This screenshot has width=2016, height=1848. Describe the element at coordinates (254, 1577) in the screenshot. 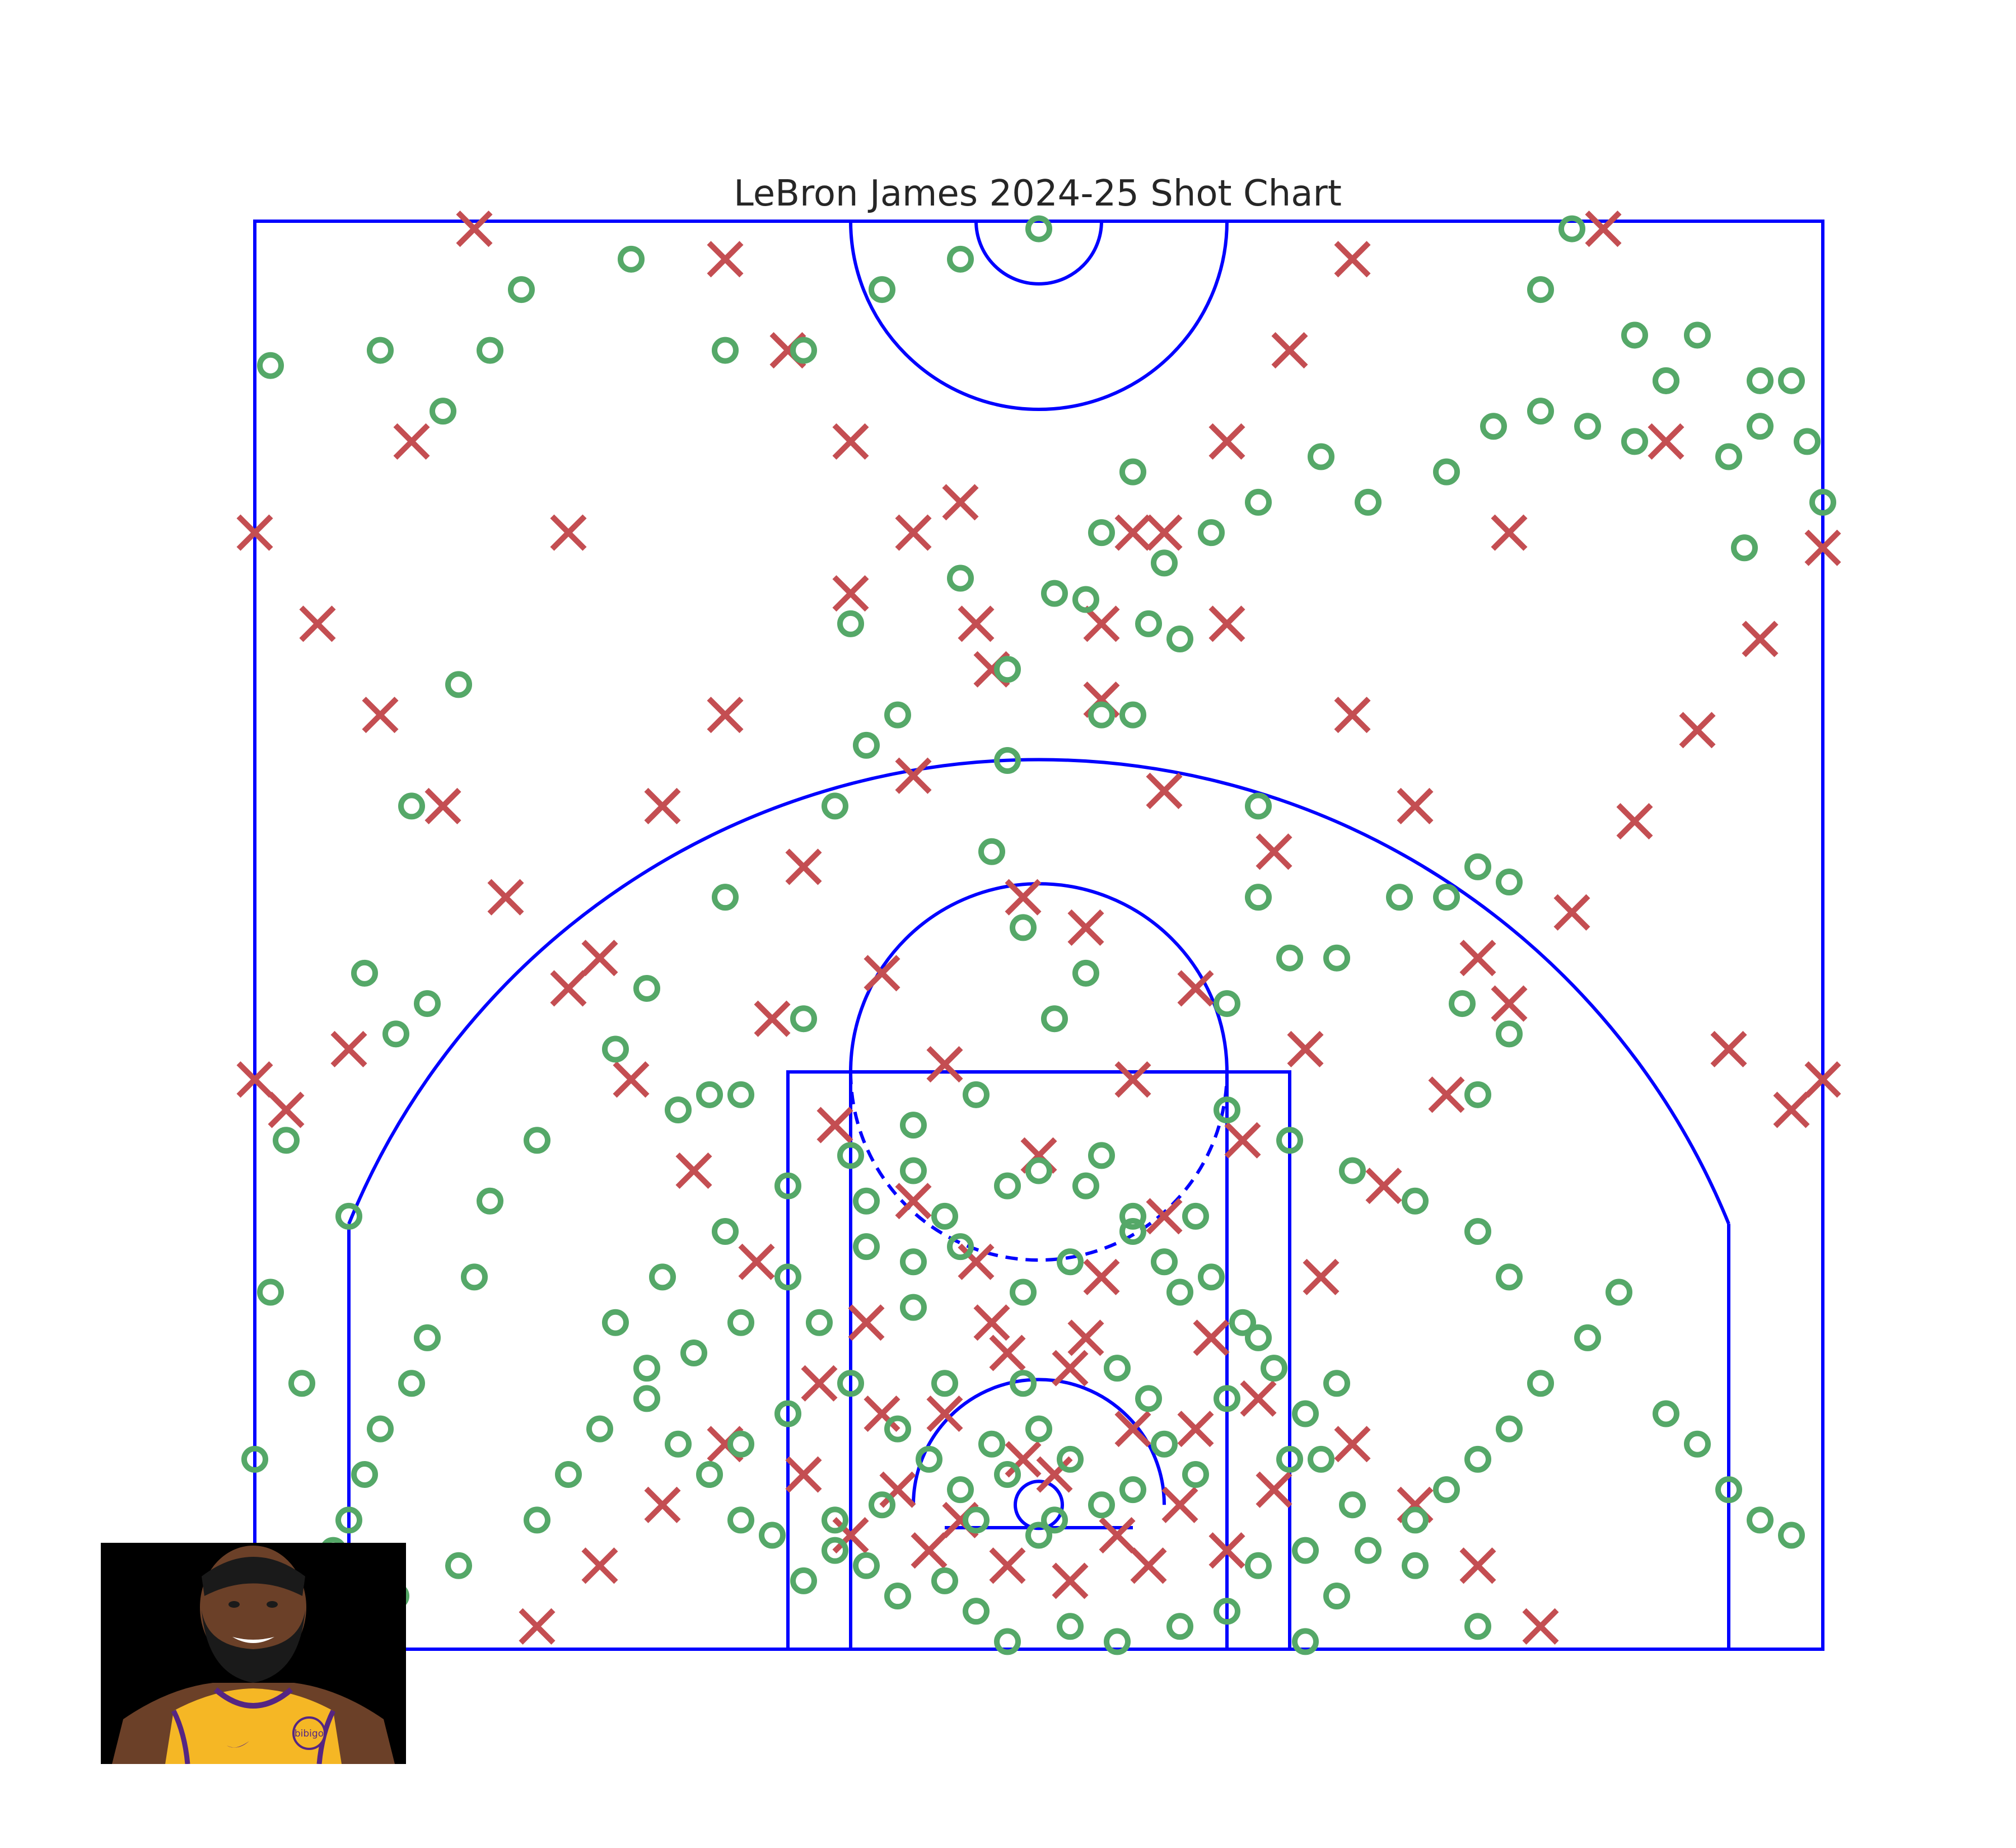

I see `hair` at that location.